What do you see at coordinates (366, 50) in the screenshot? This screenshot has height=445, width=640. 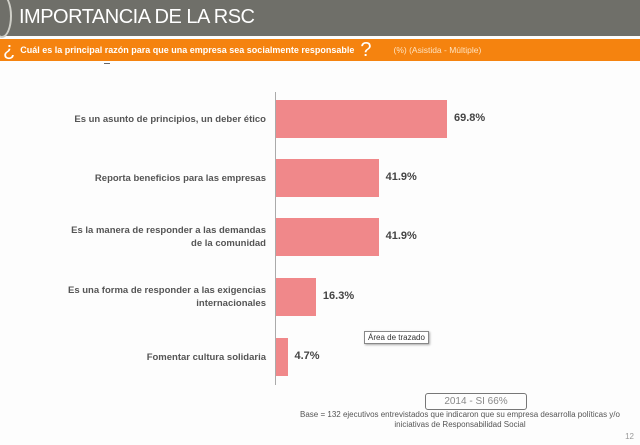 I see `question-close-mark: ?` at bounding box center [366, 50].